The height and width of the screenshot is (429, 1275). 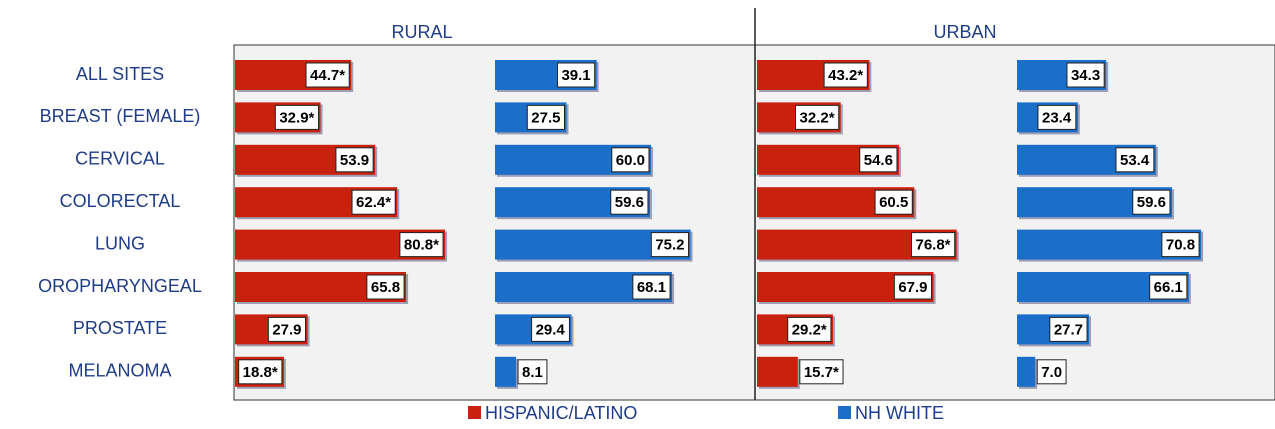 I want to click on panel-title: URBAN, so click(x=964, y=32).